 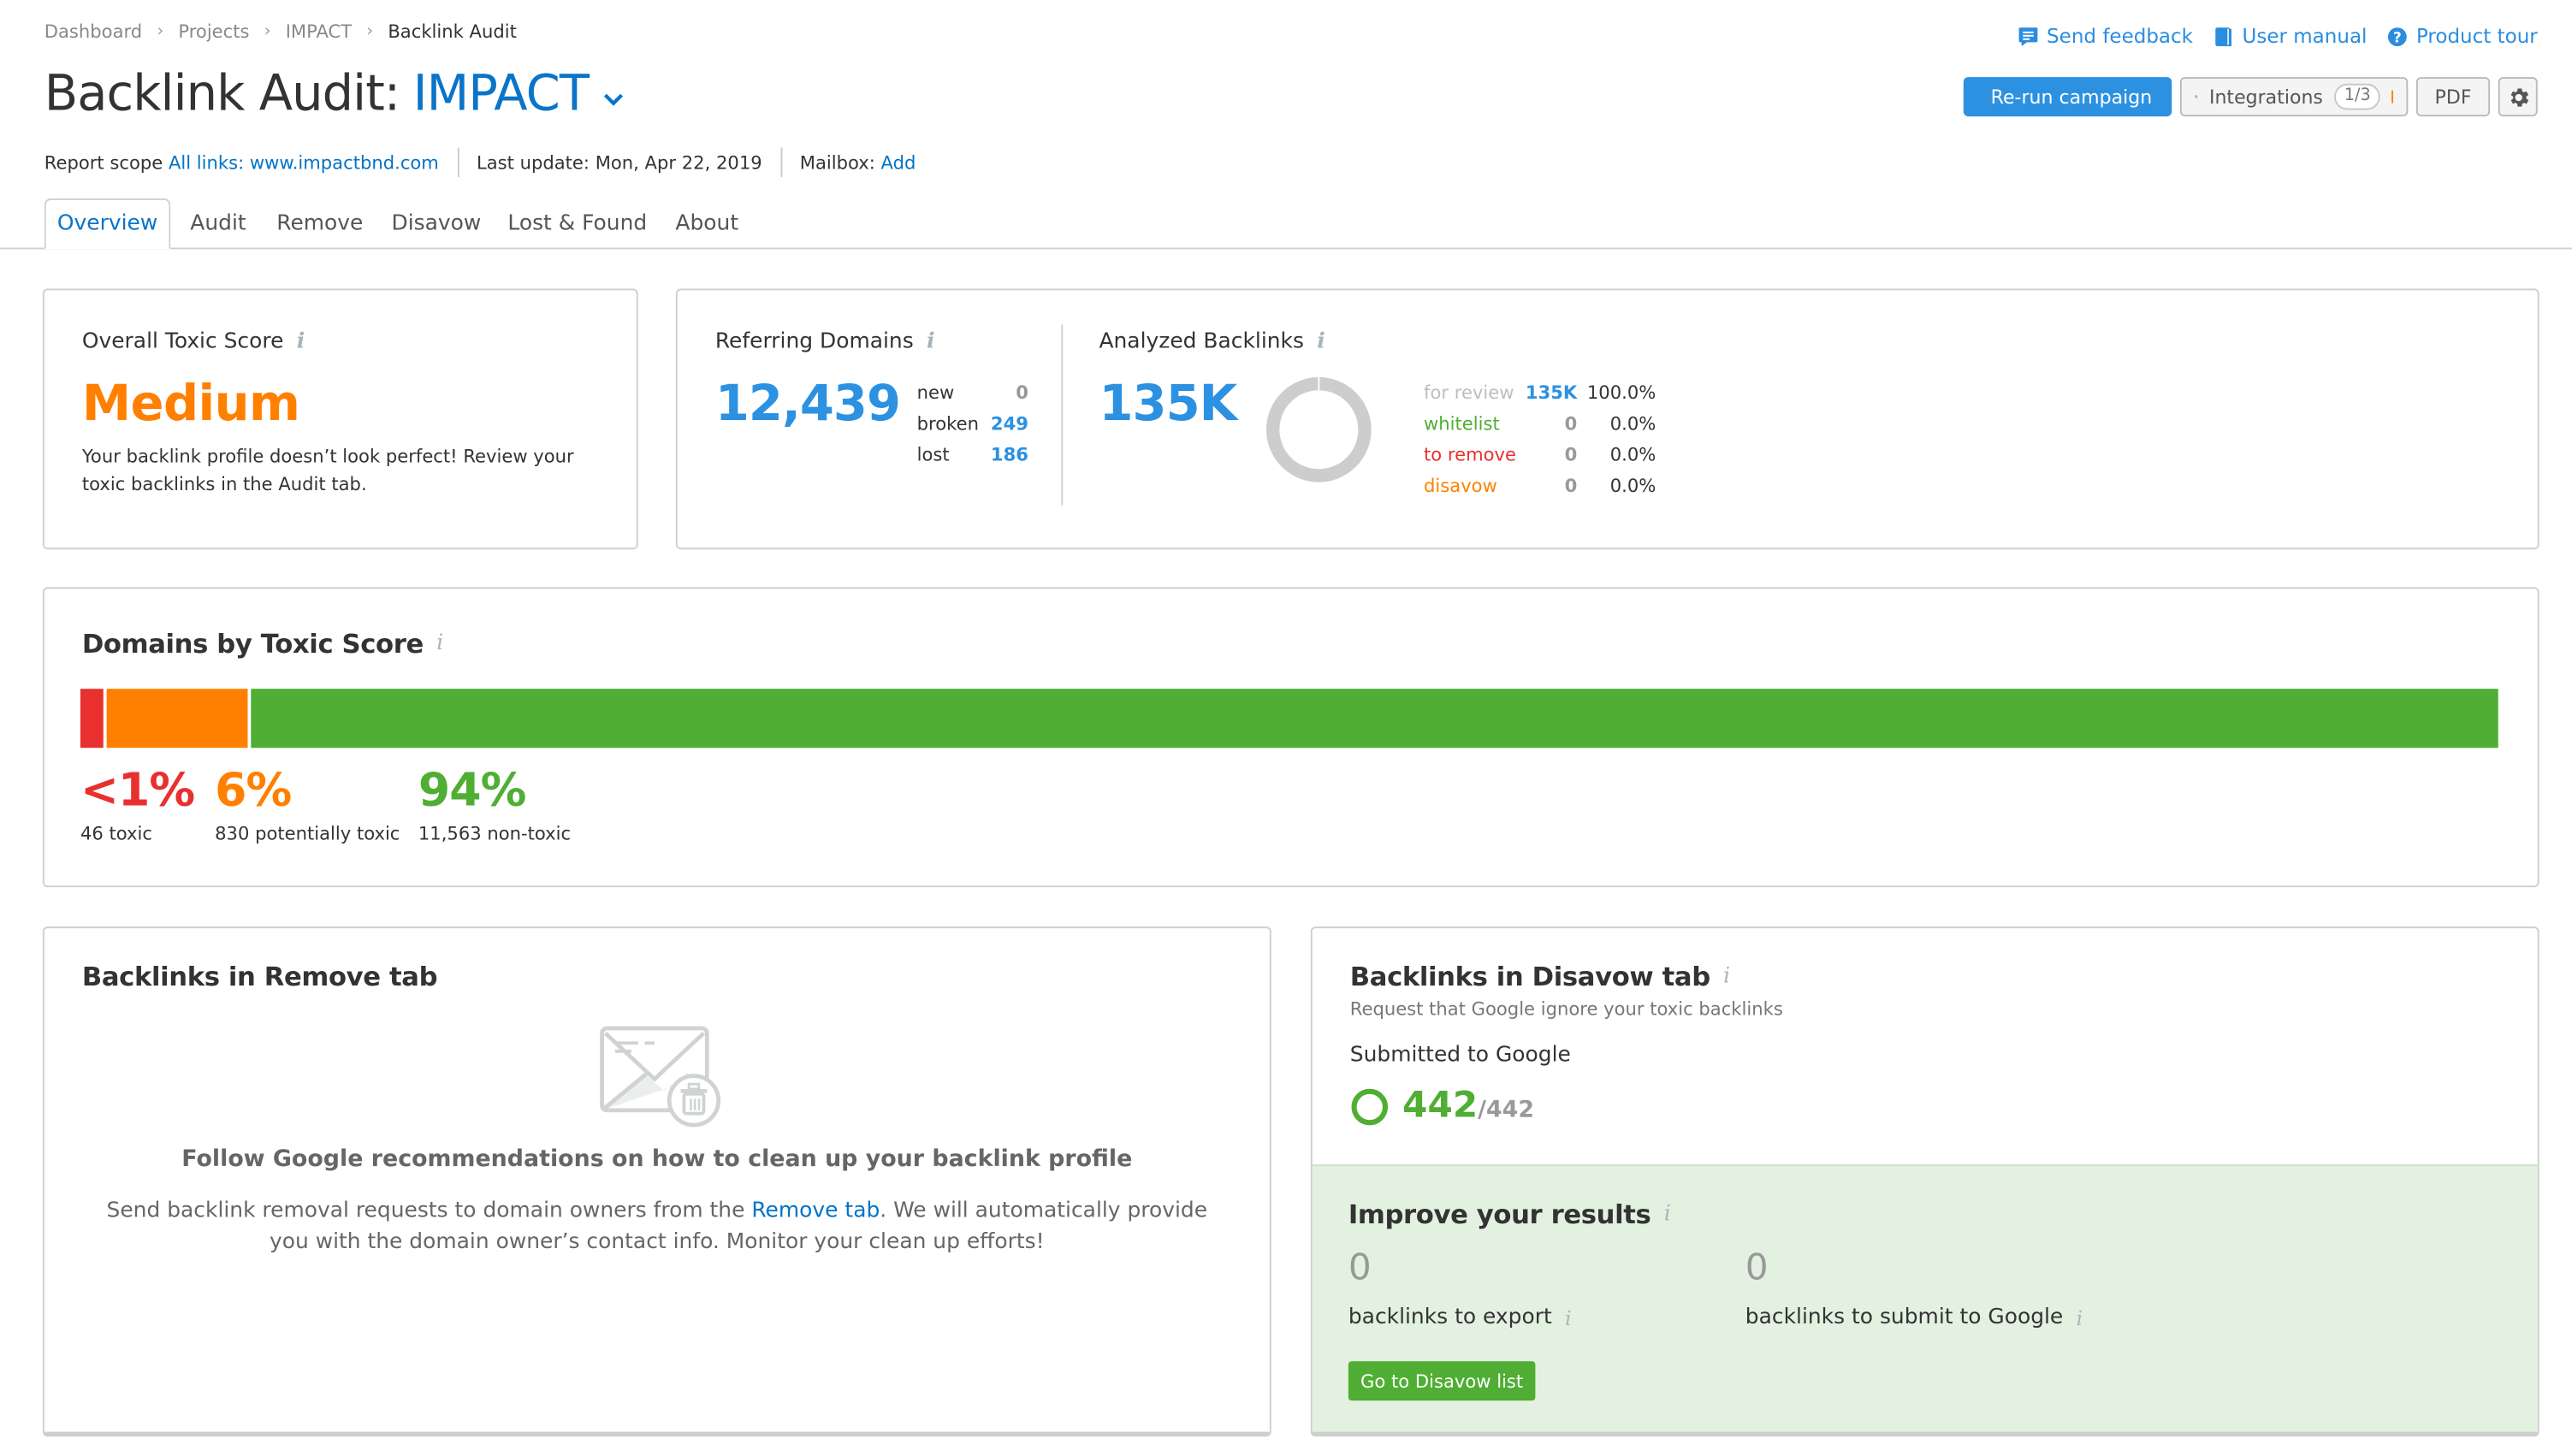 What do you see at coordinates (1540, 486) in the screenshot?
I see `table-row: disavow 0 0.0%` at bounding box center [1540, 486].